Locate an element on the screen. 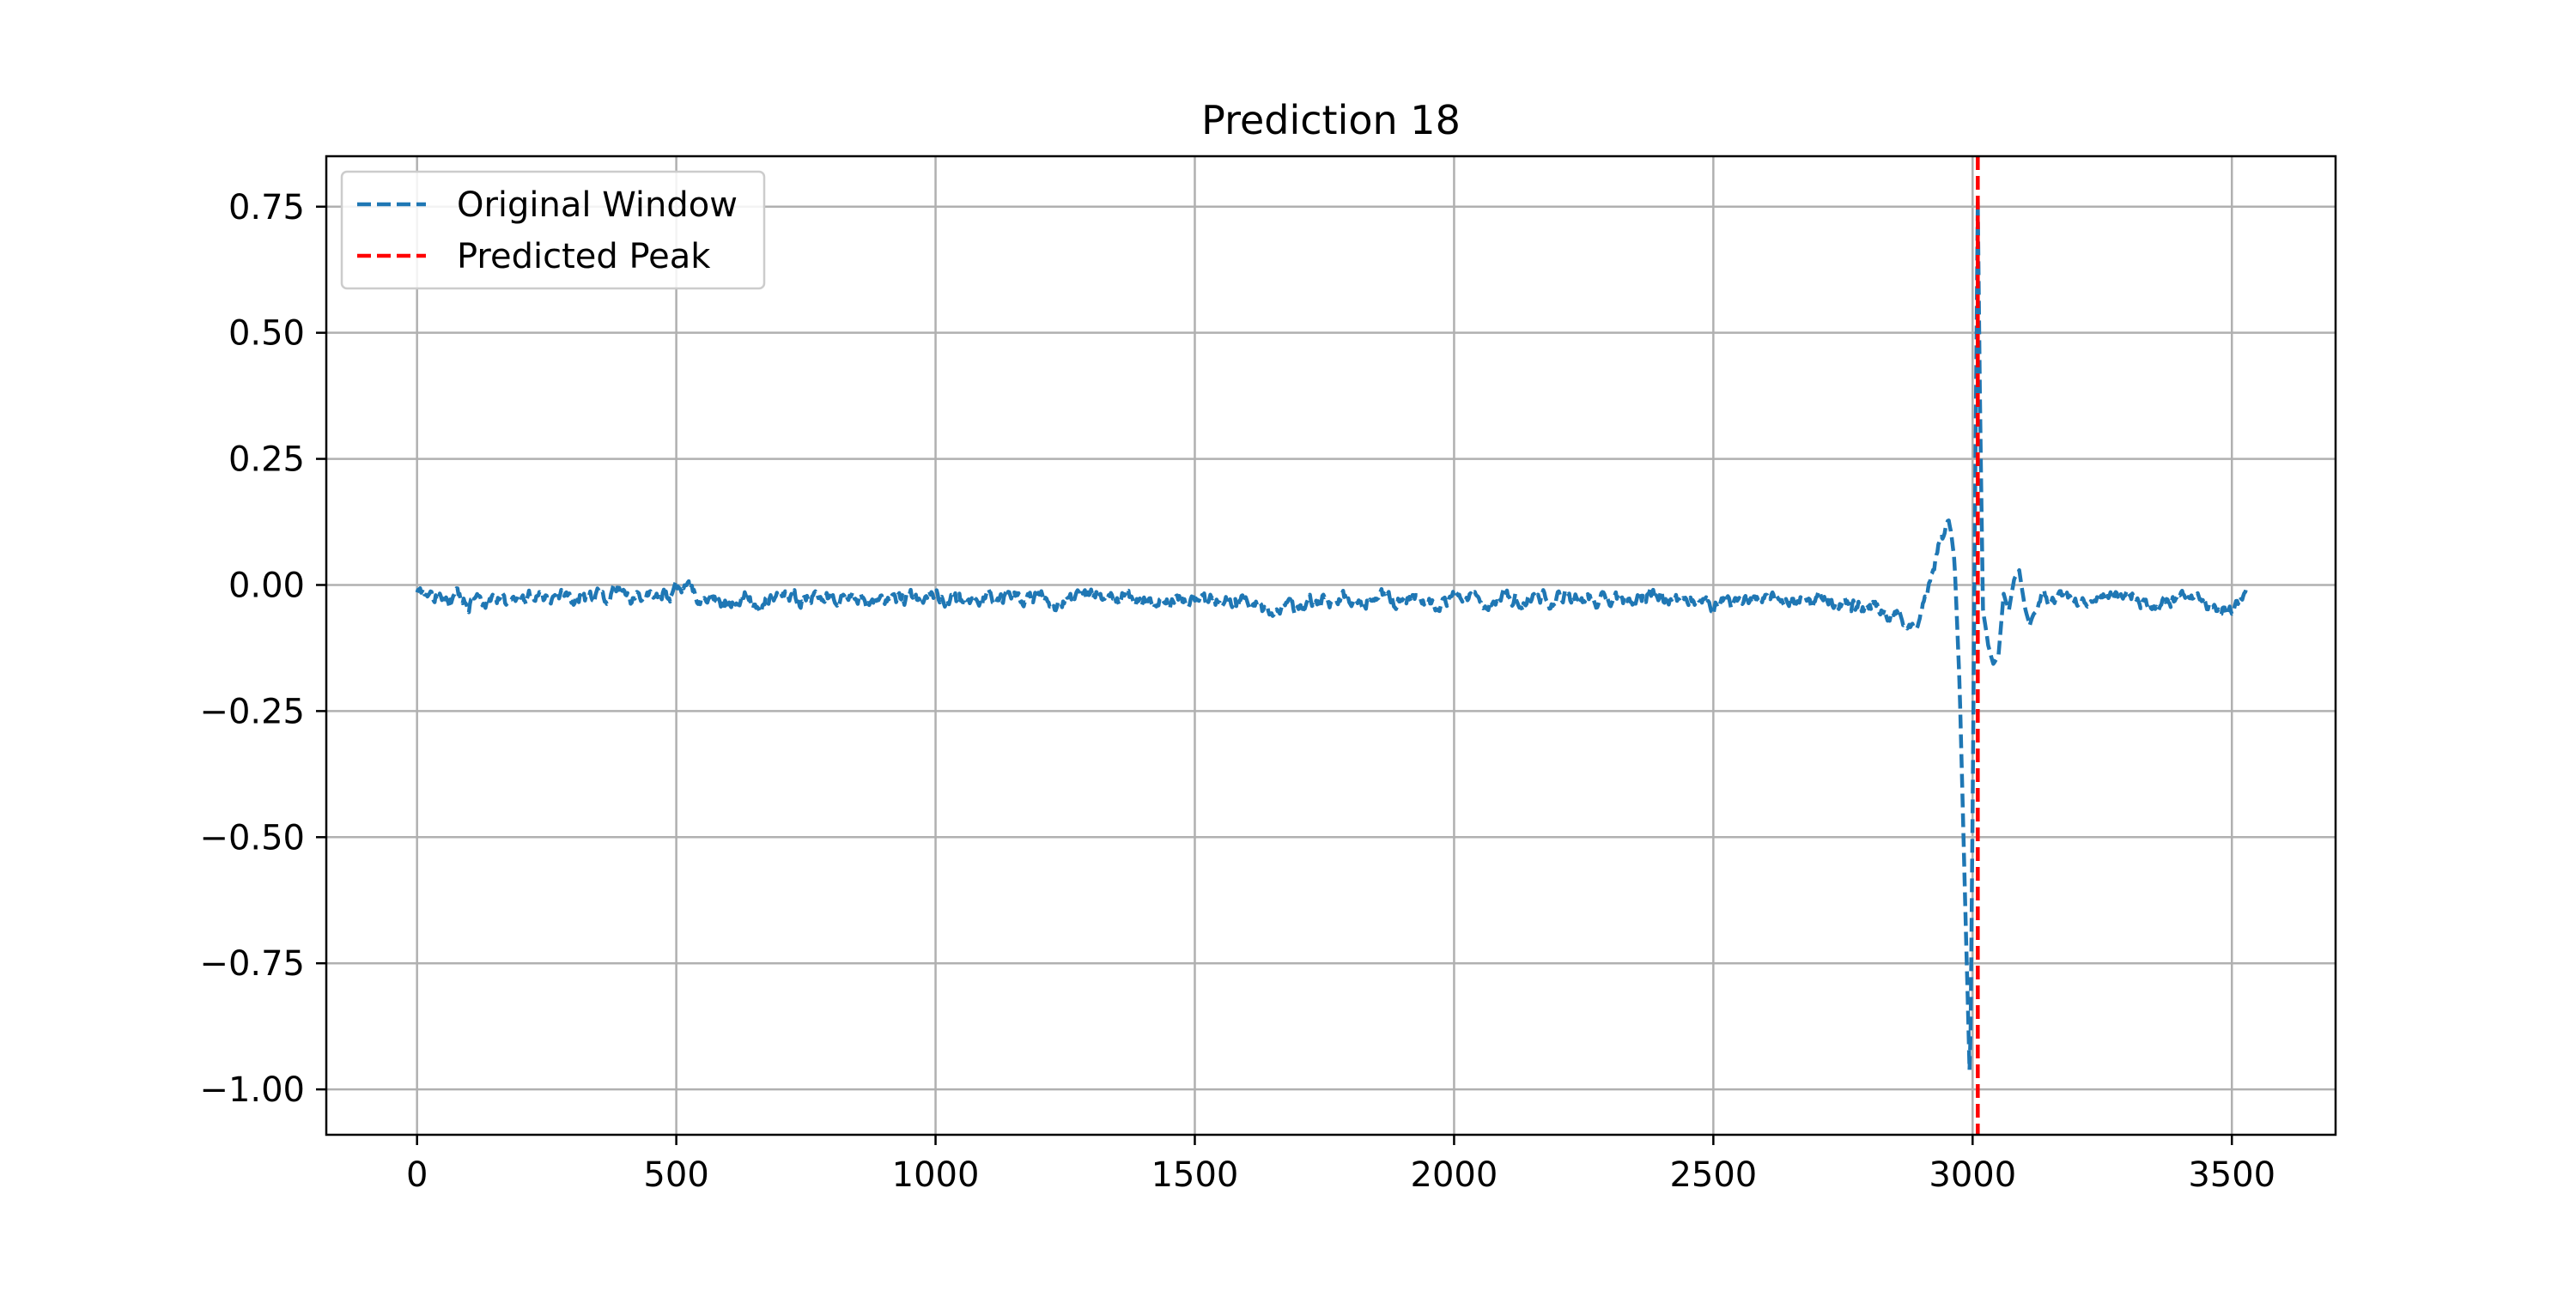 Image resolution: width=2576 pixels, height=1291 pixels. legend-label-predicted-peak: Predicted Peak is located at coordinates (584, 256).